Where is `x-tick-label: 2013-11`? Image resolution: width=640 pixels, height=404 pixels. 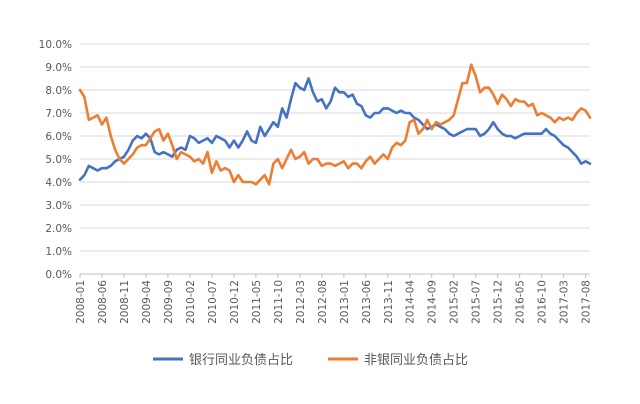
x-tick-label: 2013-11 is located at coordinates (389, 302).